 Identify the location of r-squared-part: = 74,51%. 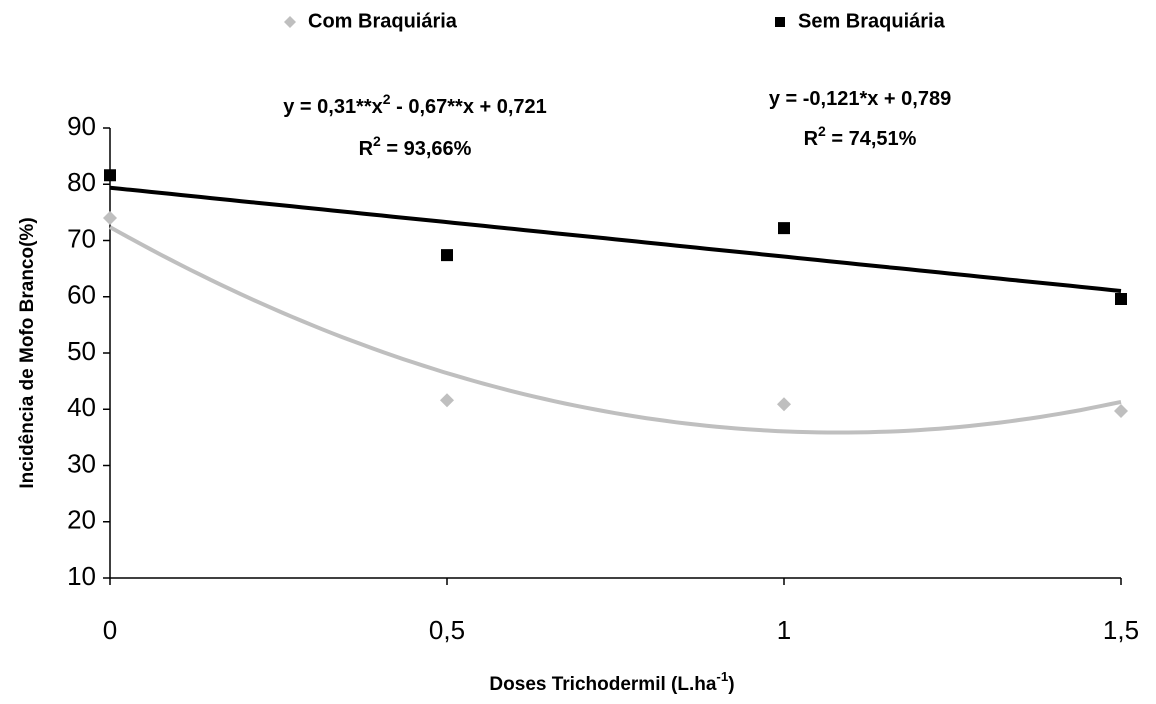
(871, 139).